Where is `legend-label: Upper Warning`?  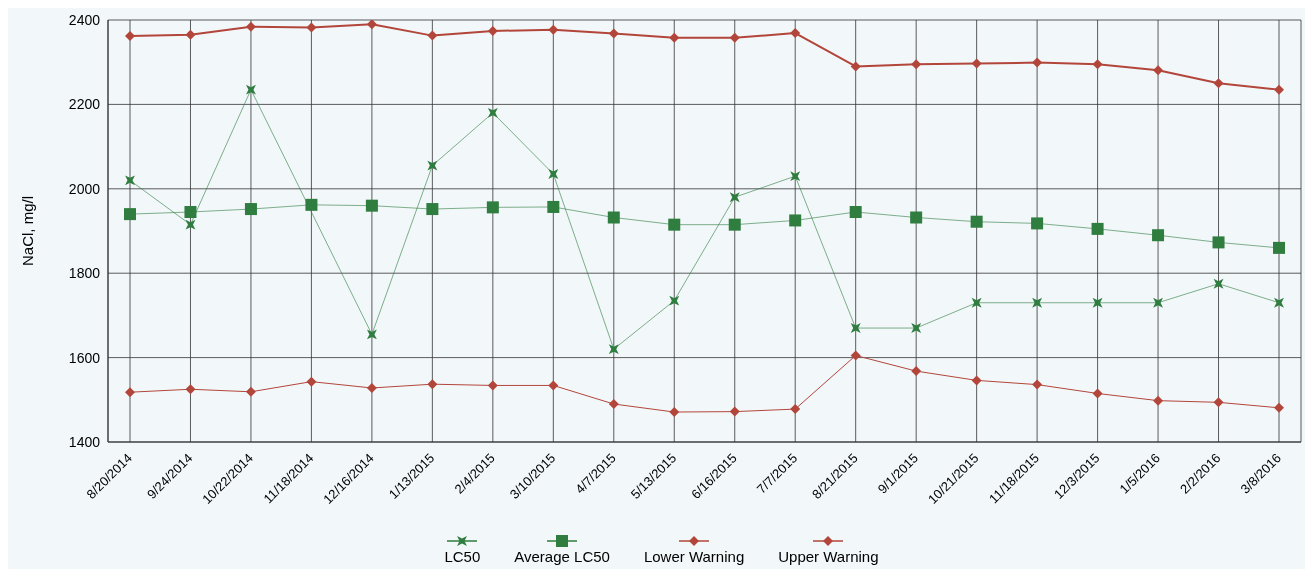
legend-label: Upper Warning is located at coordinates (828, 556).